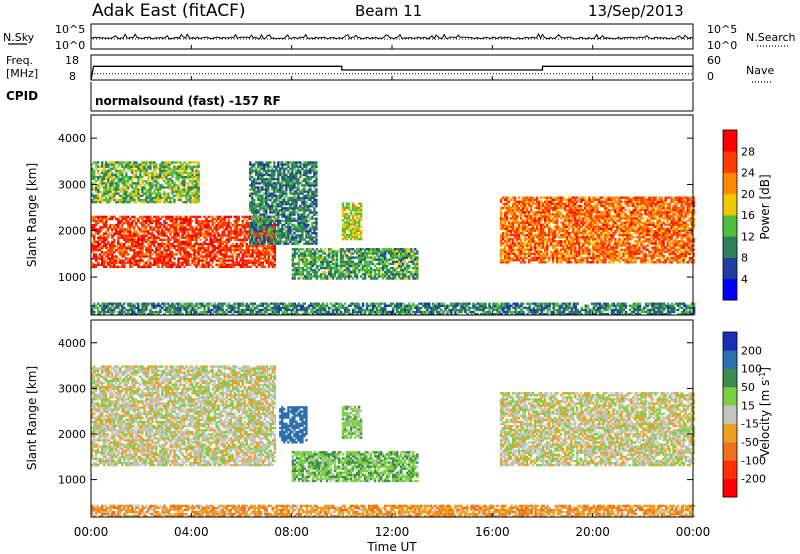 This screenshot has height=554, width=800. Describe the element at coordinates (391, 73) in the screenshot. I see `freq-trace` at that location.